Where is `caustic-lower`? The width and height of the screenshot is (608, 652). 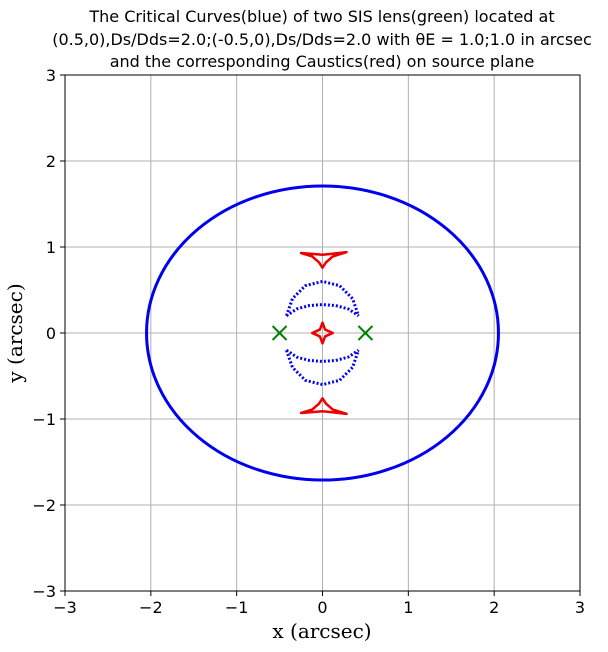
caustic-lower is located at coordinates (323, 406).